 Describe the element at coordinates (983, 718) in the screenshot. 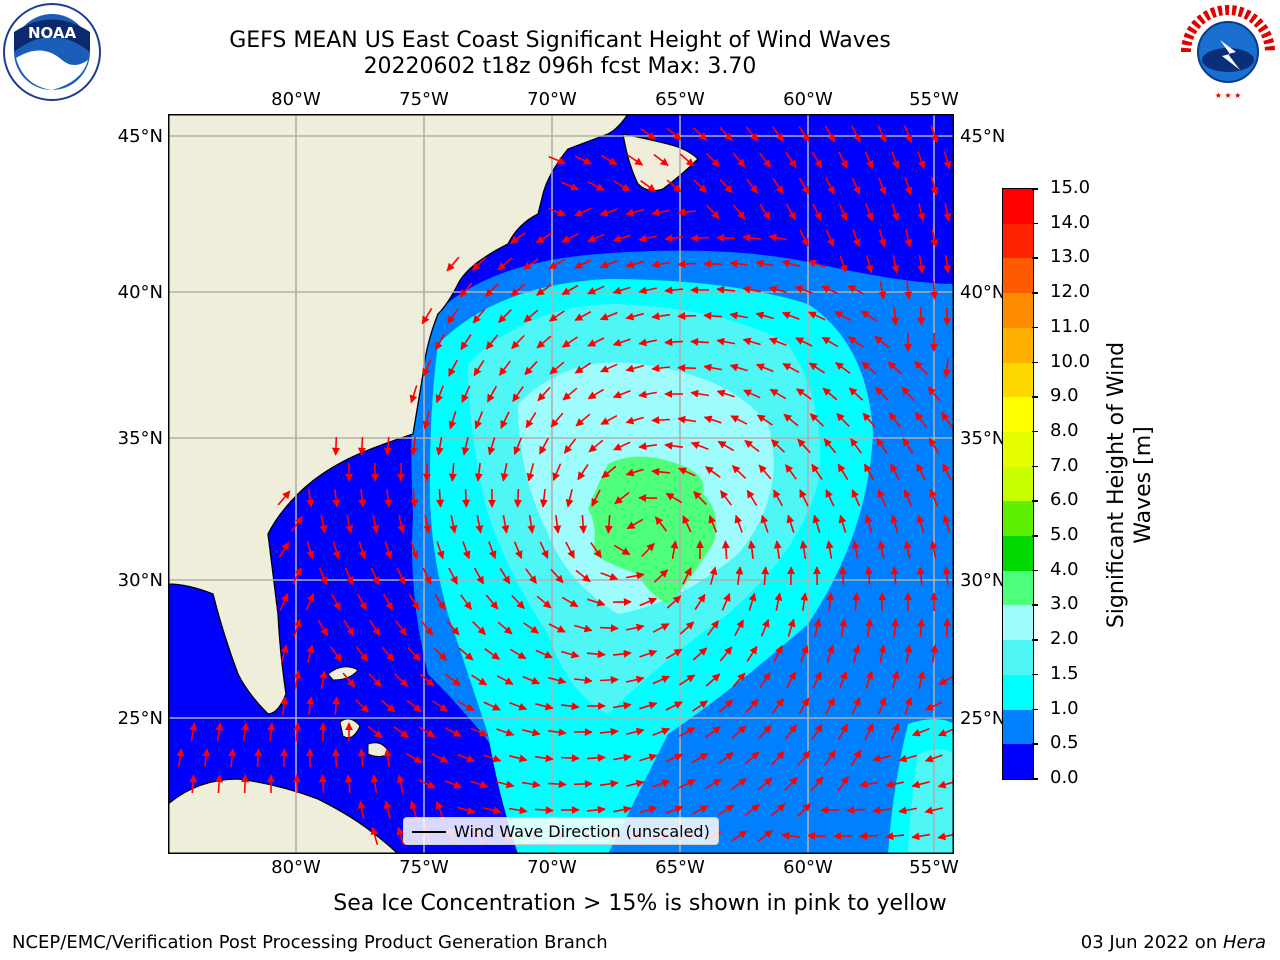

I see `lat-label-right-25n: 25°N` at that location.